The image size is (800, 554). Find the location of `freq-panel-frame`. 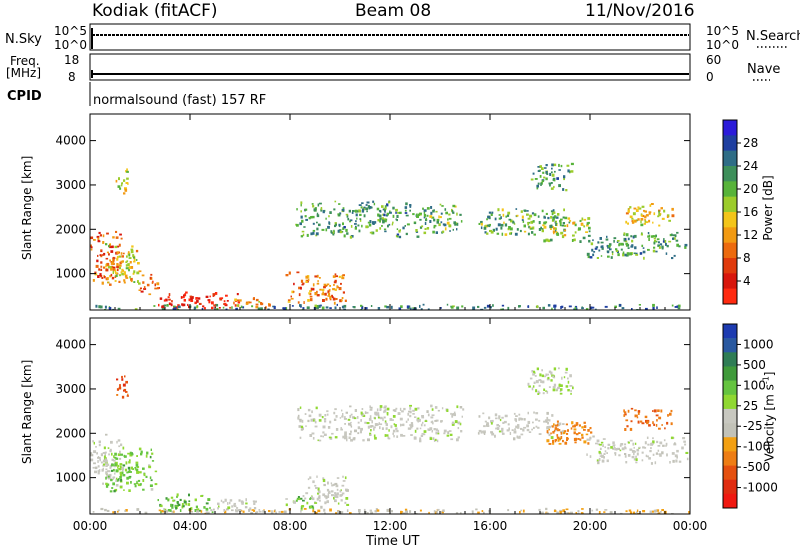

freq-panel-frame is located at coordinates (390, 67).